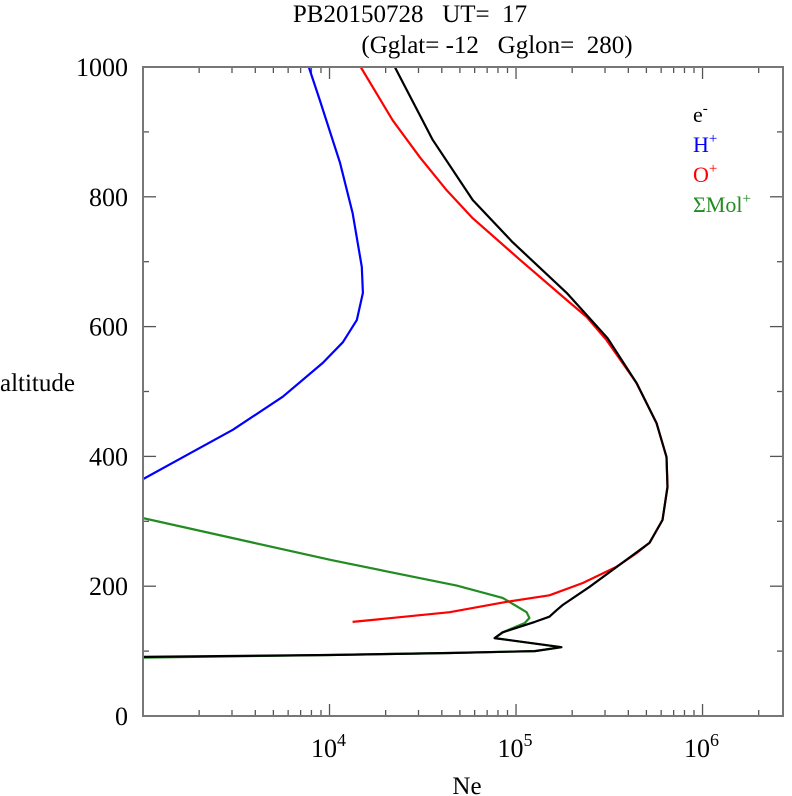  I want to click on legend-entry: ΣMol+, so click(722, 204).